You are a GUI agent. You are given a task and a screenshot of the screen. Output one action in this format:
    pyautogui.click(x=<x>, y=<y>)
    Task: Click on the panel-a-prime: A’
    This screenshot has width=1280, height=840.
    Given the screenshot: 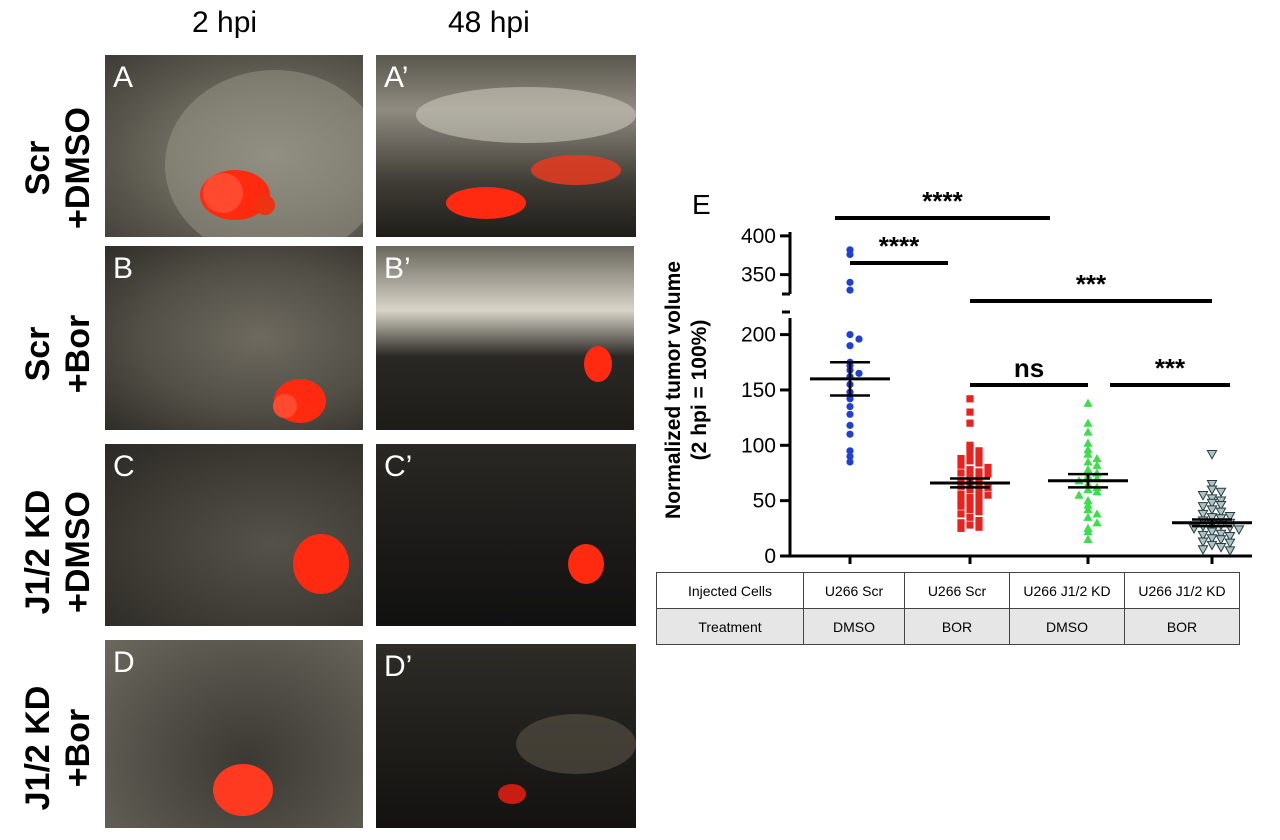 What is the action you would take?
    pyautogui.click(x=506, y=146)
    